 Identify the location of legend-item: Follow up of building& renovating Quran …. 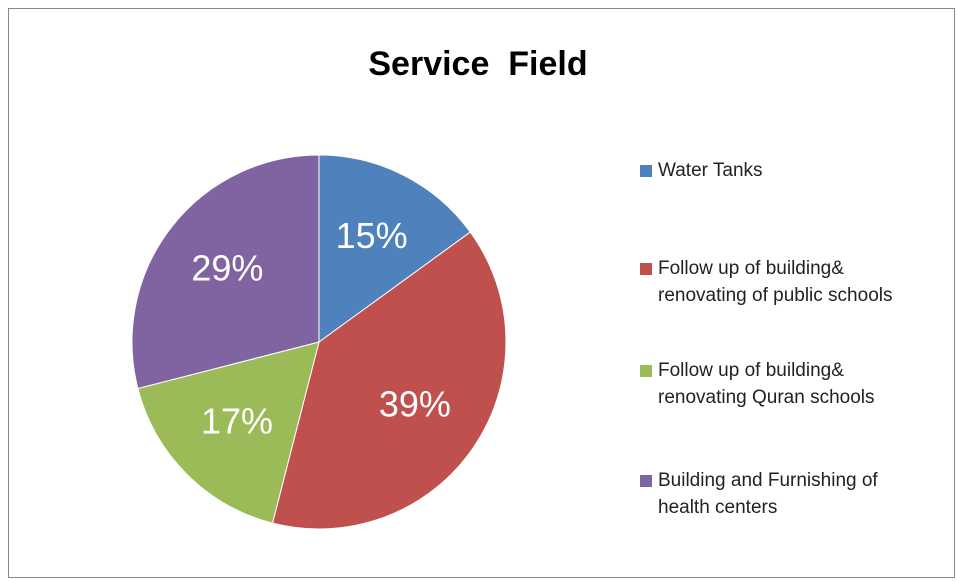
(780, 384).